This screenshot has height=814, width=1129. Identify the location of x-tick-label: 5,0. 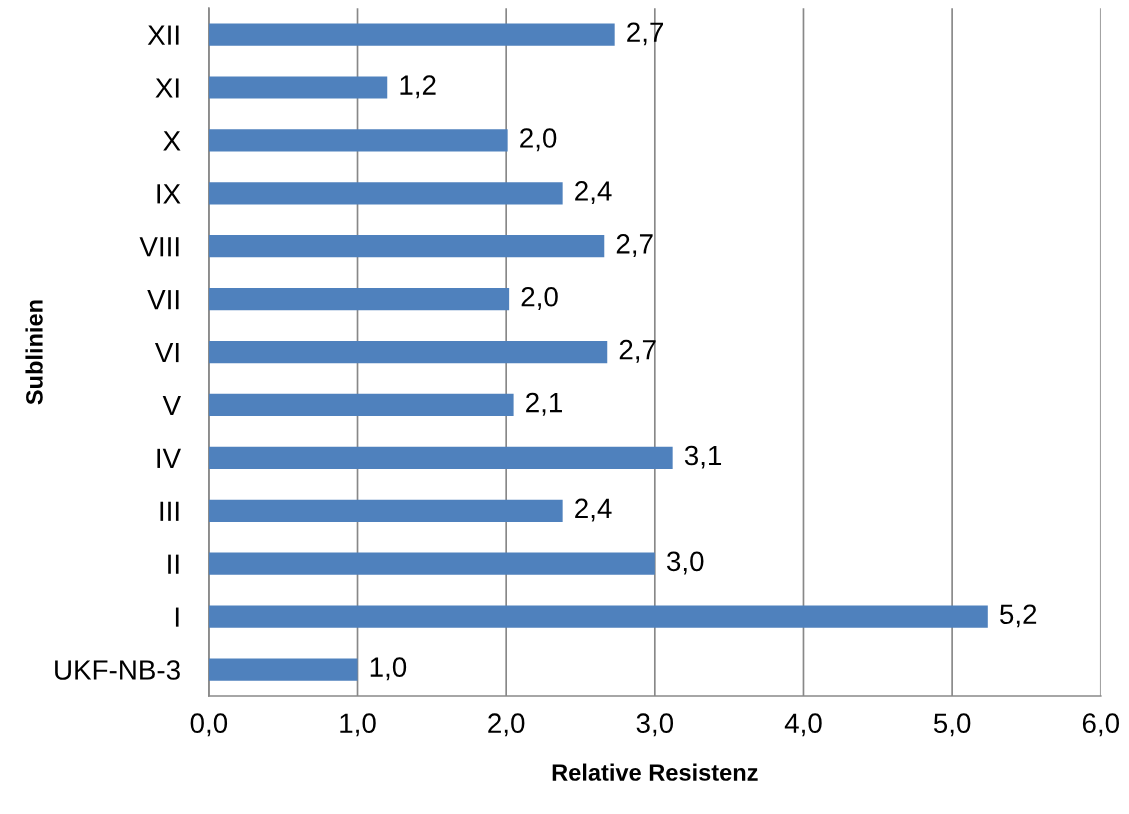
(952, 725).